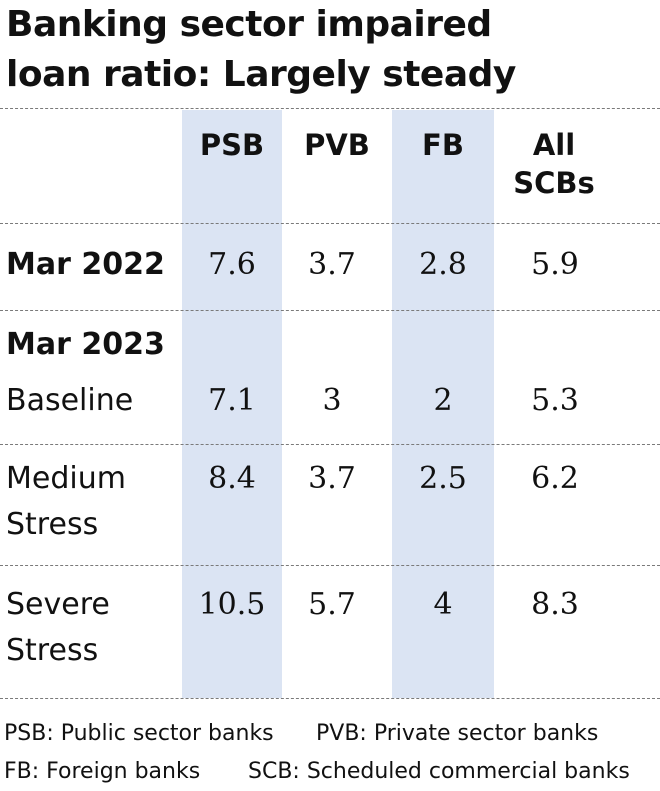  Describe the element at coordinates (70, 400) in the screenshot. I see `row-label-baseline: Baseline` at that location.